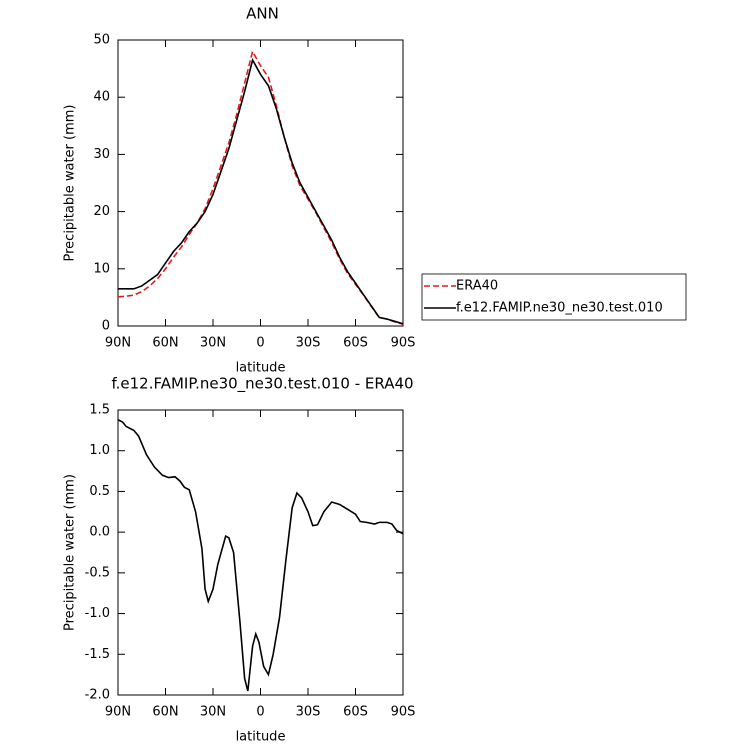  I want to click on chart-title: ANN, so click(262, 14).